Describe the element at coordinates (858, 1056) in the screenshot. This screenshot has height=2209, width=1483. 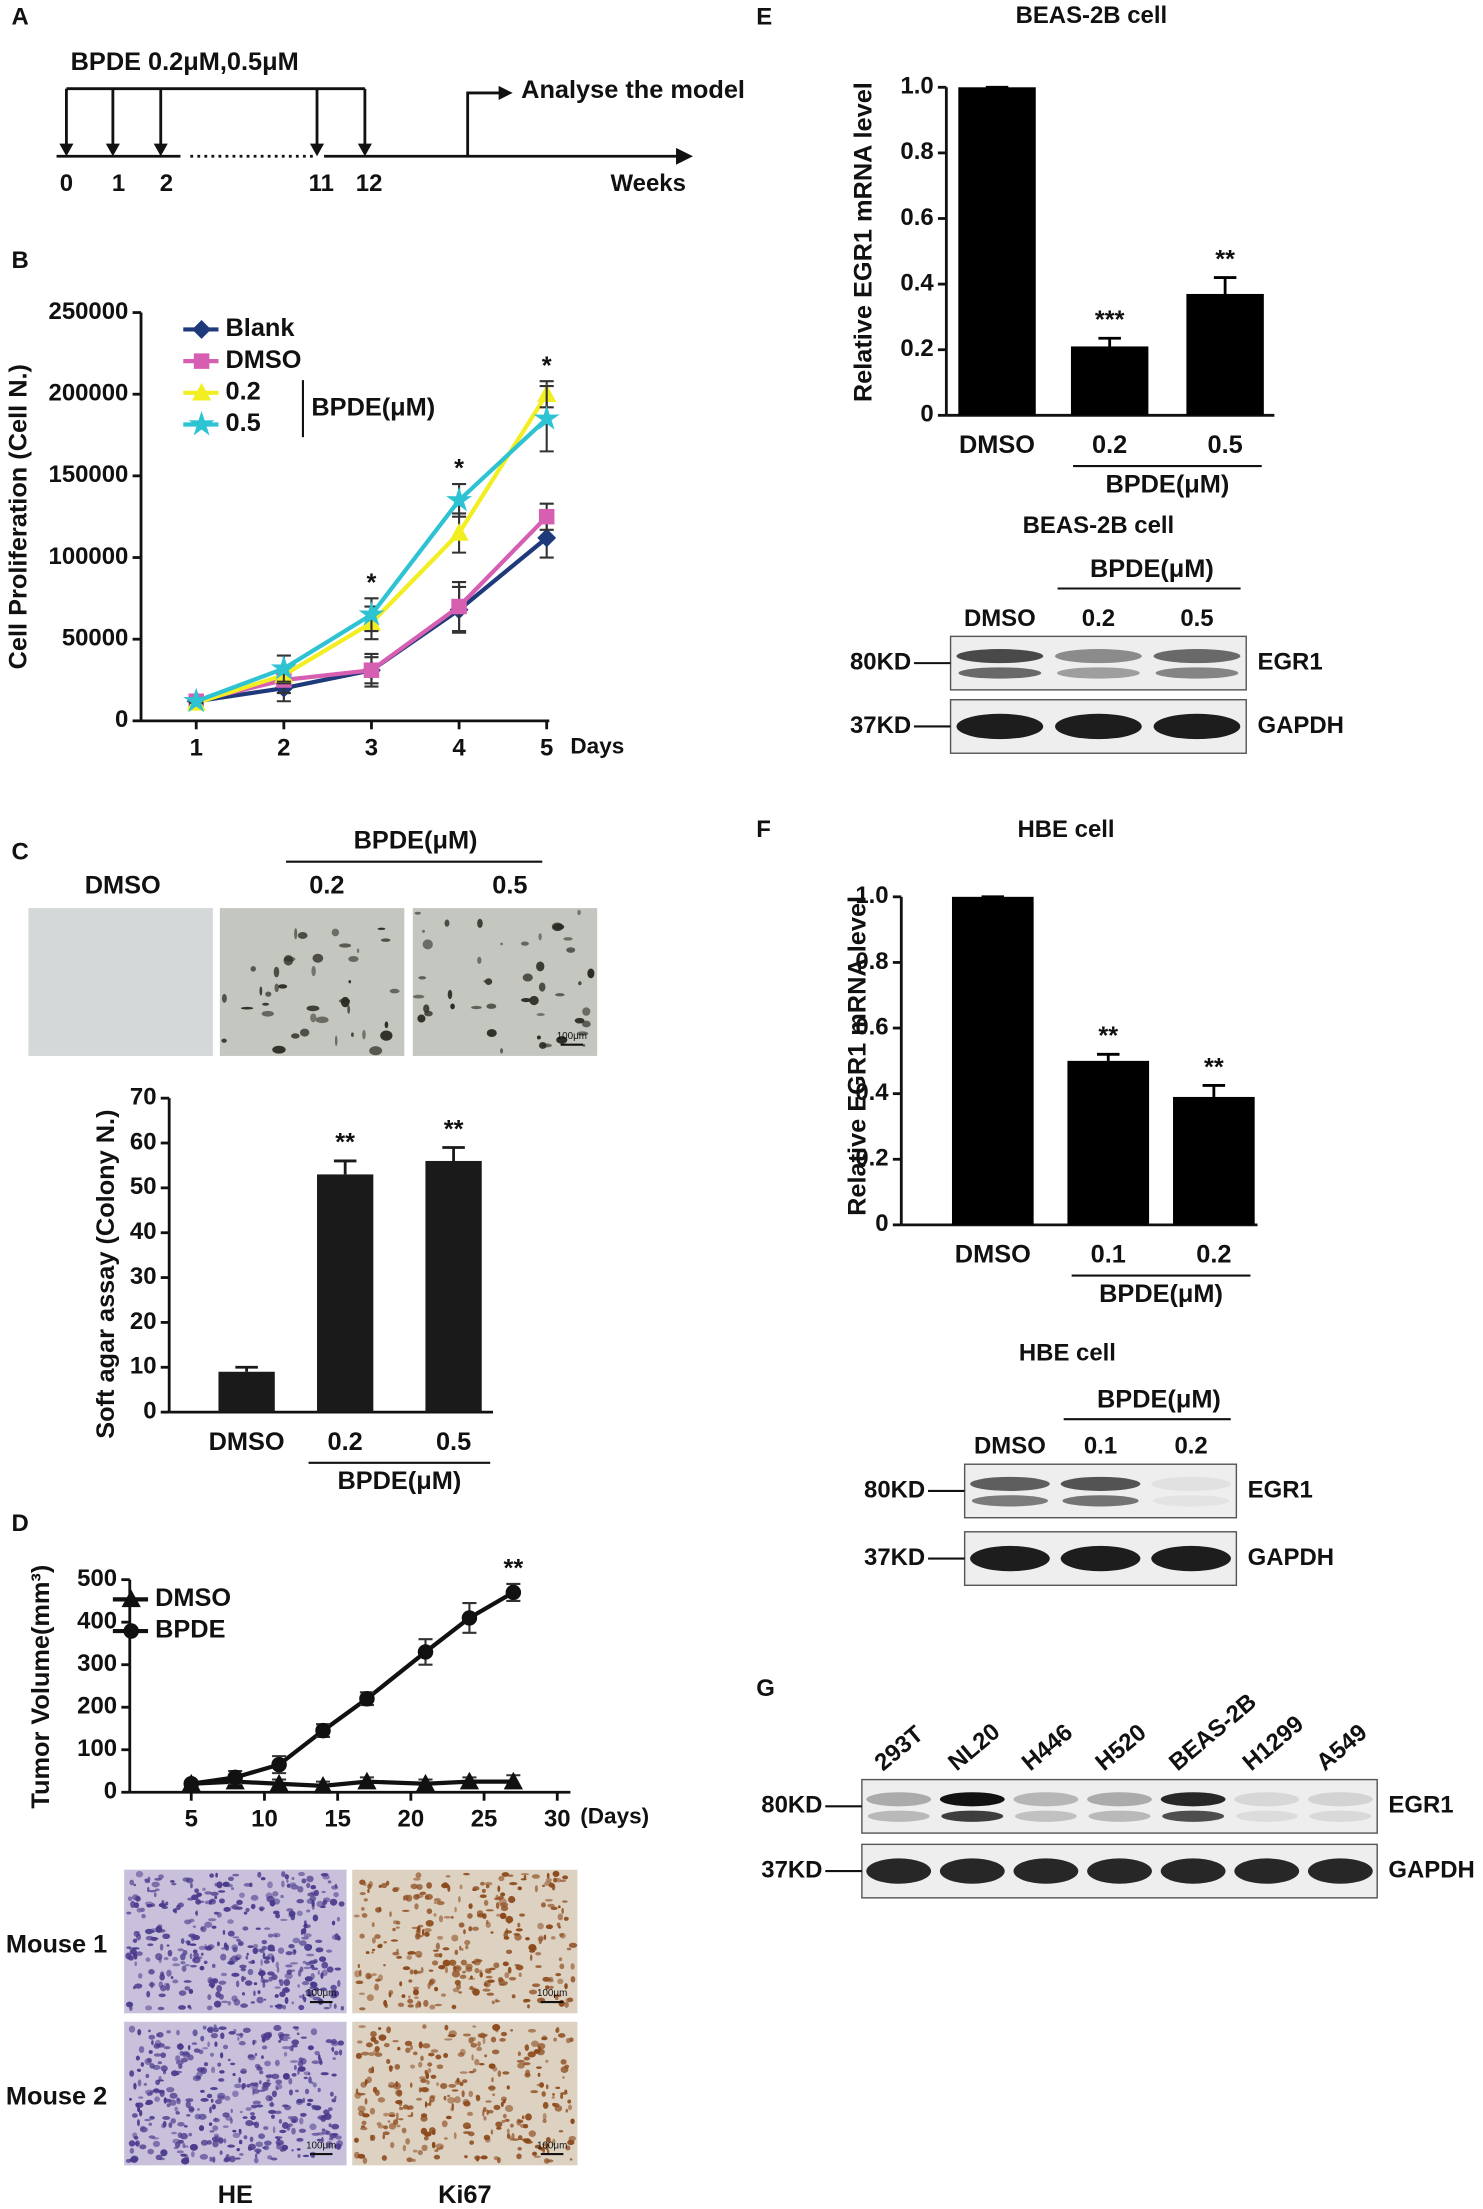
I see `y-axis-label: Relative EGR1 mRNA level` at that location.